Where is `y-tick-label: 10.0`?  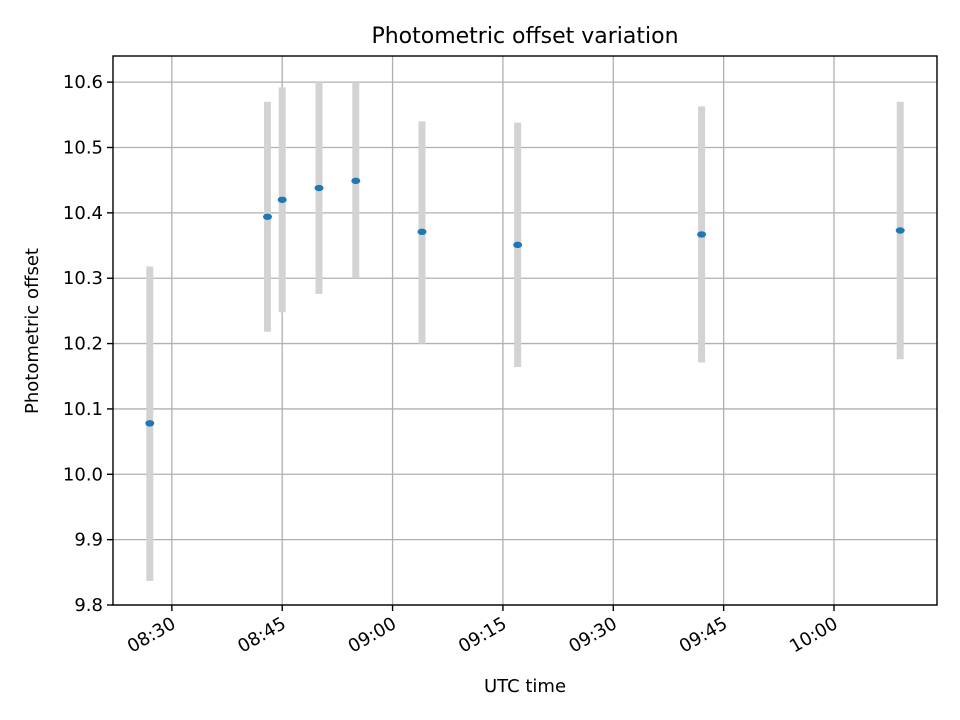
y-tick-label: 10.0 is located at coordinates (83, 474).